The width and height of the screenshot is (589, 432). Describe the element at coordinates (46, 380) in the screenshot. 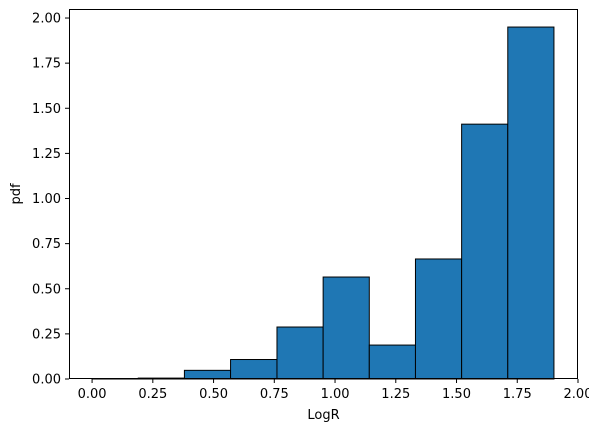

I see `y-tick-label: 0.00` at that location.